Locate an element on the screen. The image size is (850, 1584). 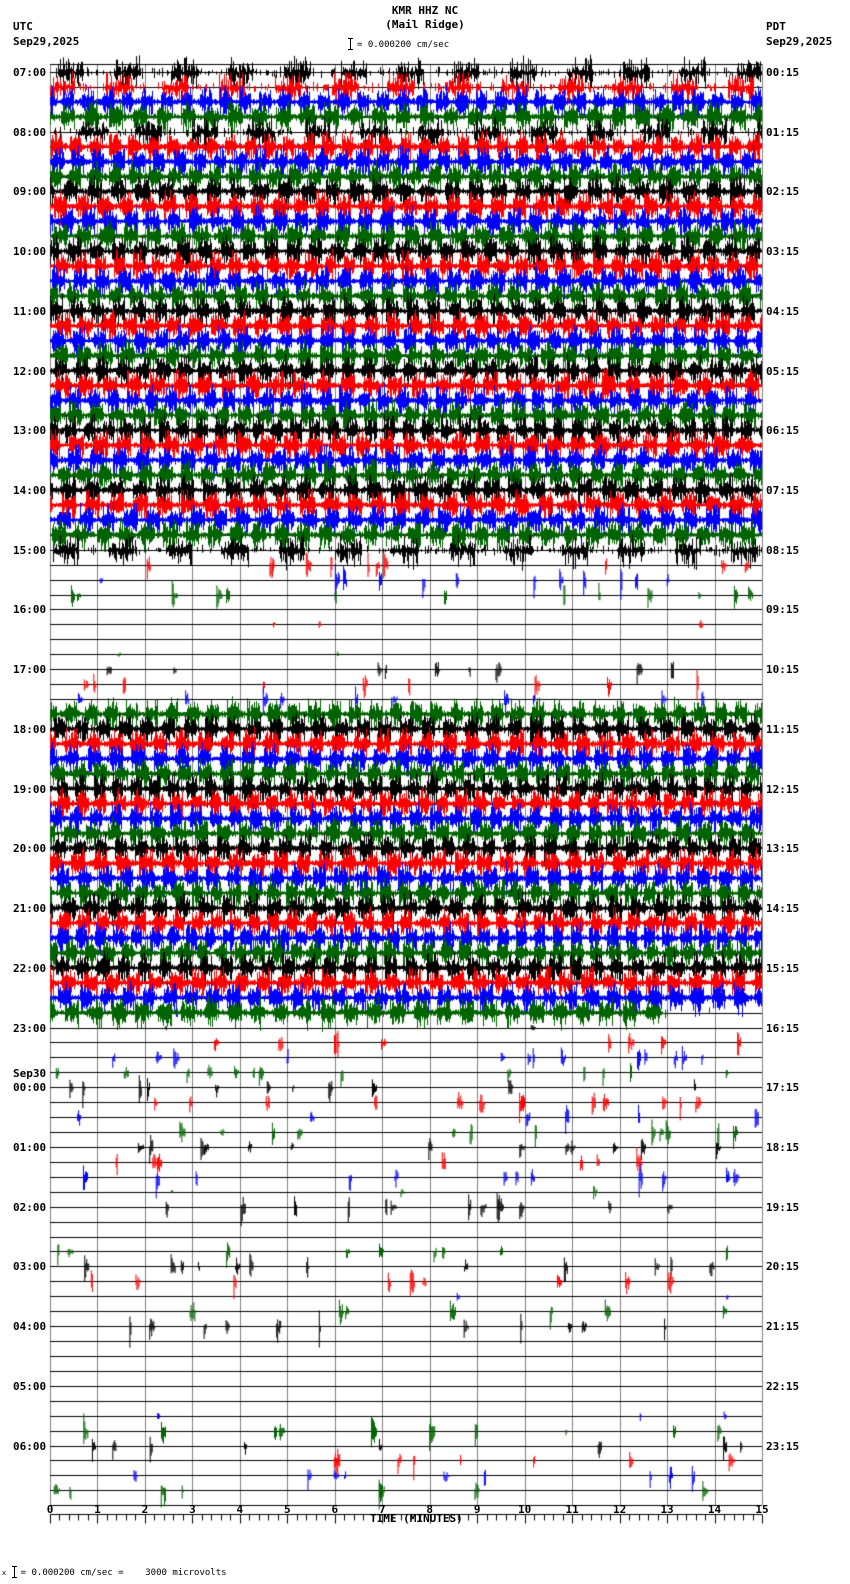
left-time-label: 01:00 is located at coordinates (30, 1147).